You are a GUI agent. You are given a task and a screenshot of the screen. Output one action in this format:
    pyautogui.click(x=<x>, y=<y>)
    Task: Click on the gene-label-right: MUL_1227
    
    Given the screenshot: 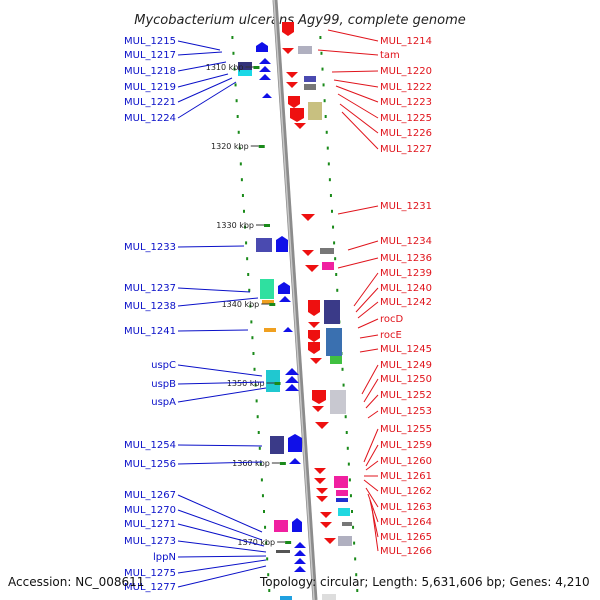 What is the action you would take?
    pyautogui.click(x=406, y=149)
    